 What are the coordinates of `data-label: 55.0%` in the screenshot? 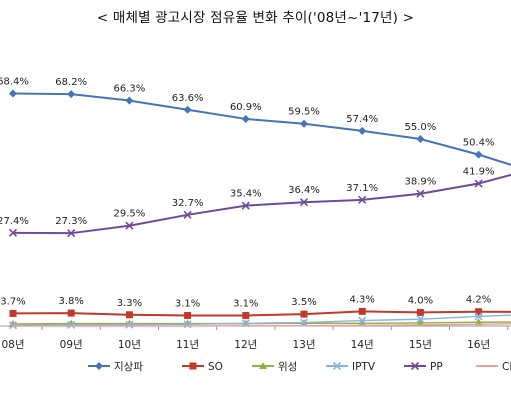 It's located at (421, 127).